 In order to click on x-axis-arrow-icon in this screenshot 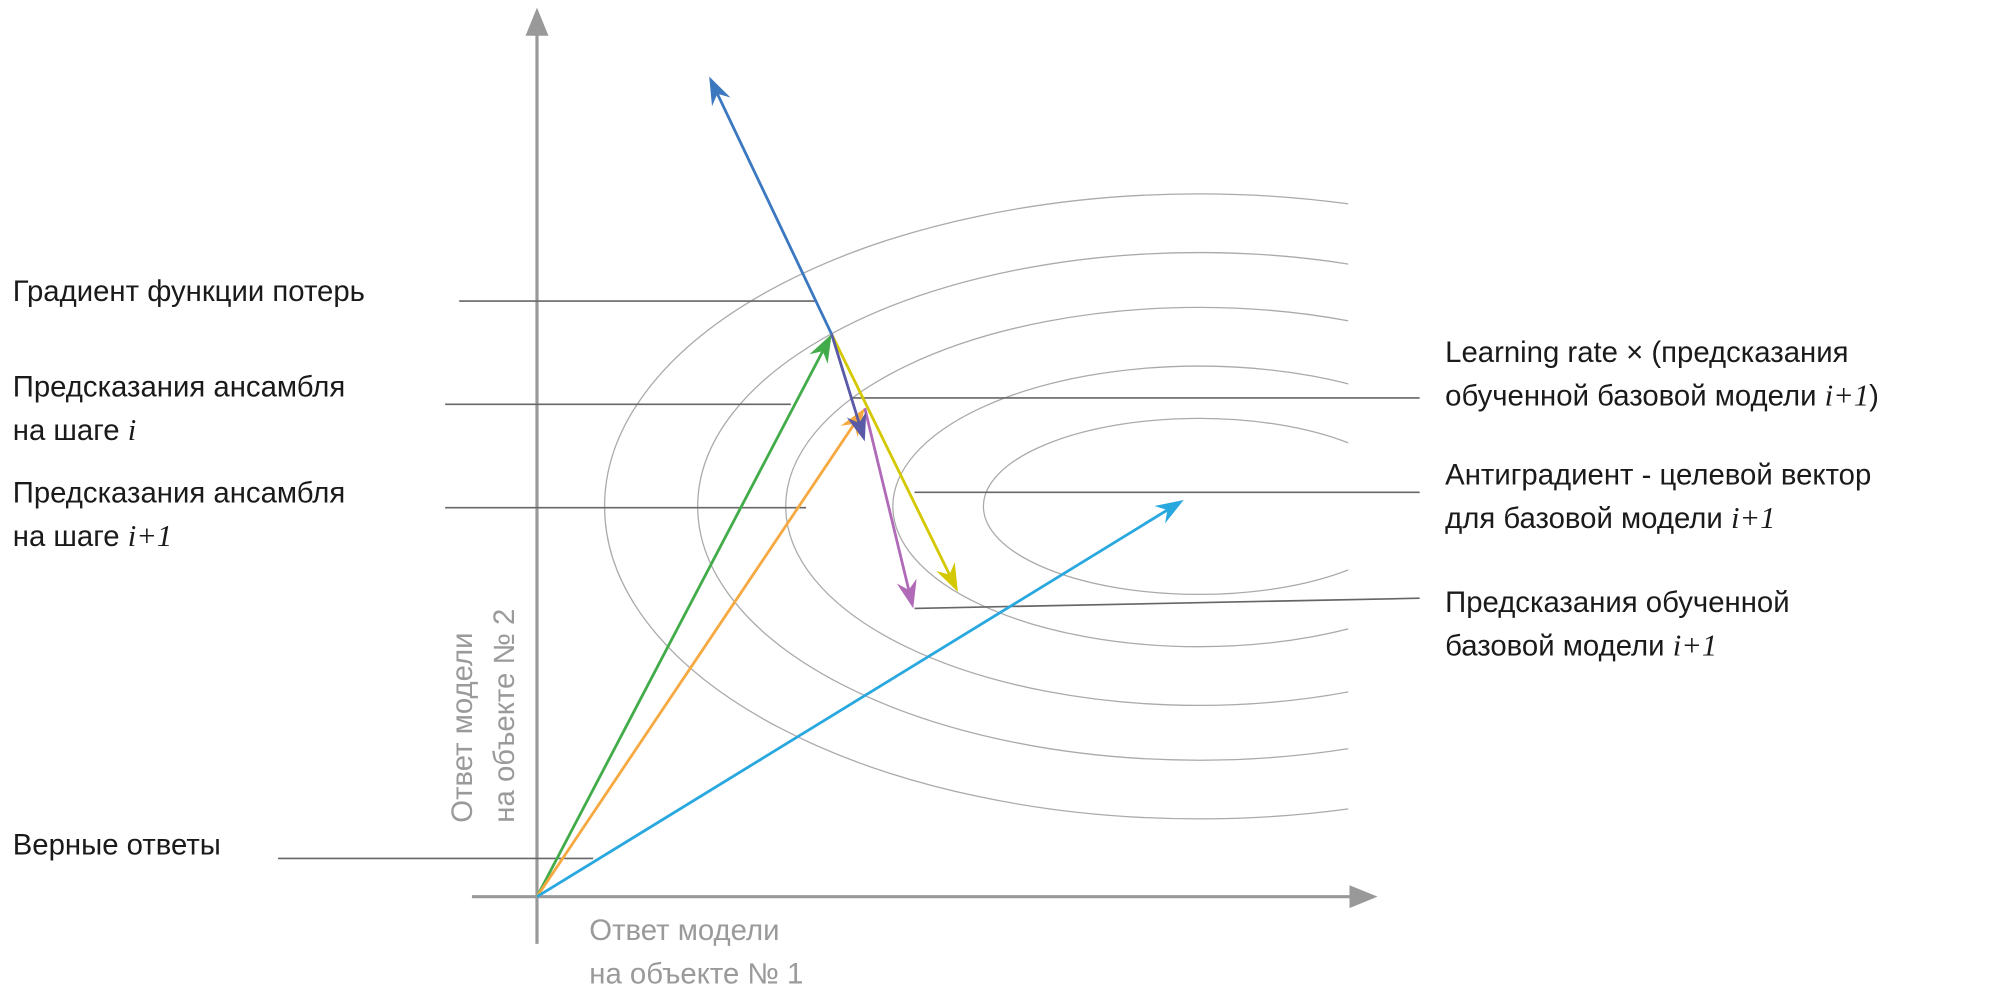, I will do `click(1363, 897)`.